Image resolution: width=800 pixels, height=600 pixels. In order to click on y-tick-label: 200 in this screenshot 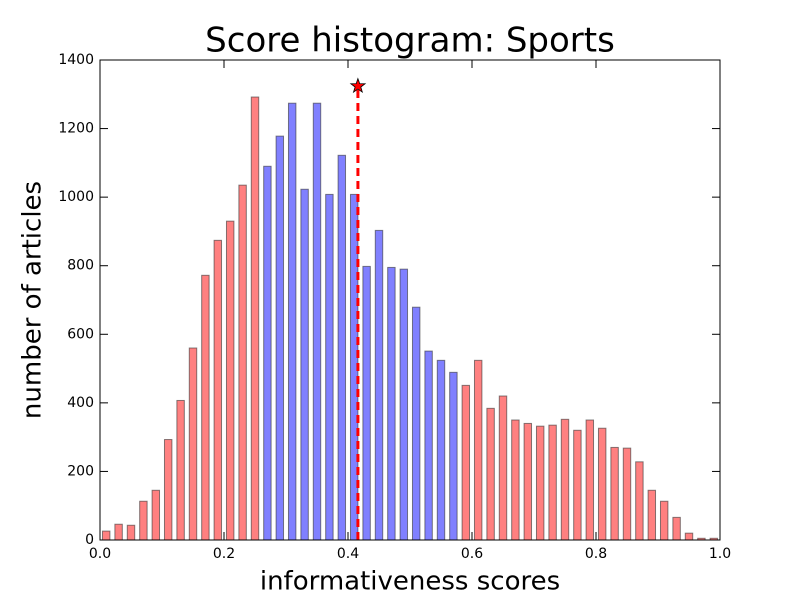, I will do `click(80, 471)`.